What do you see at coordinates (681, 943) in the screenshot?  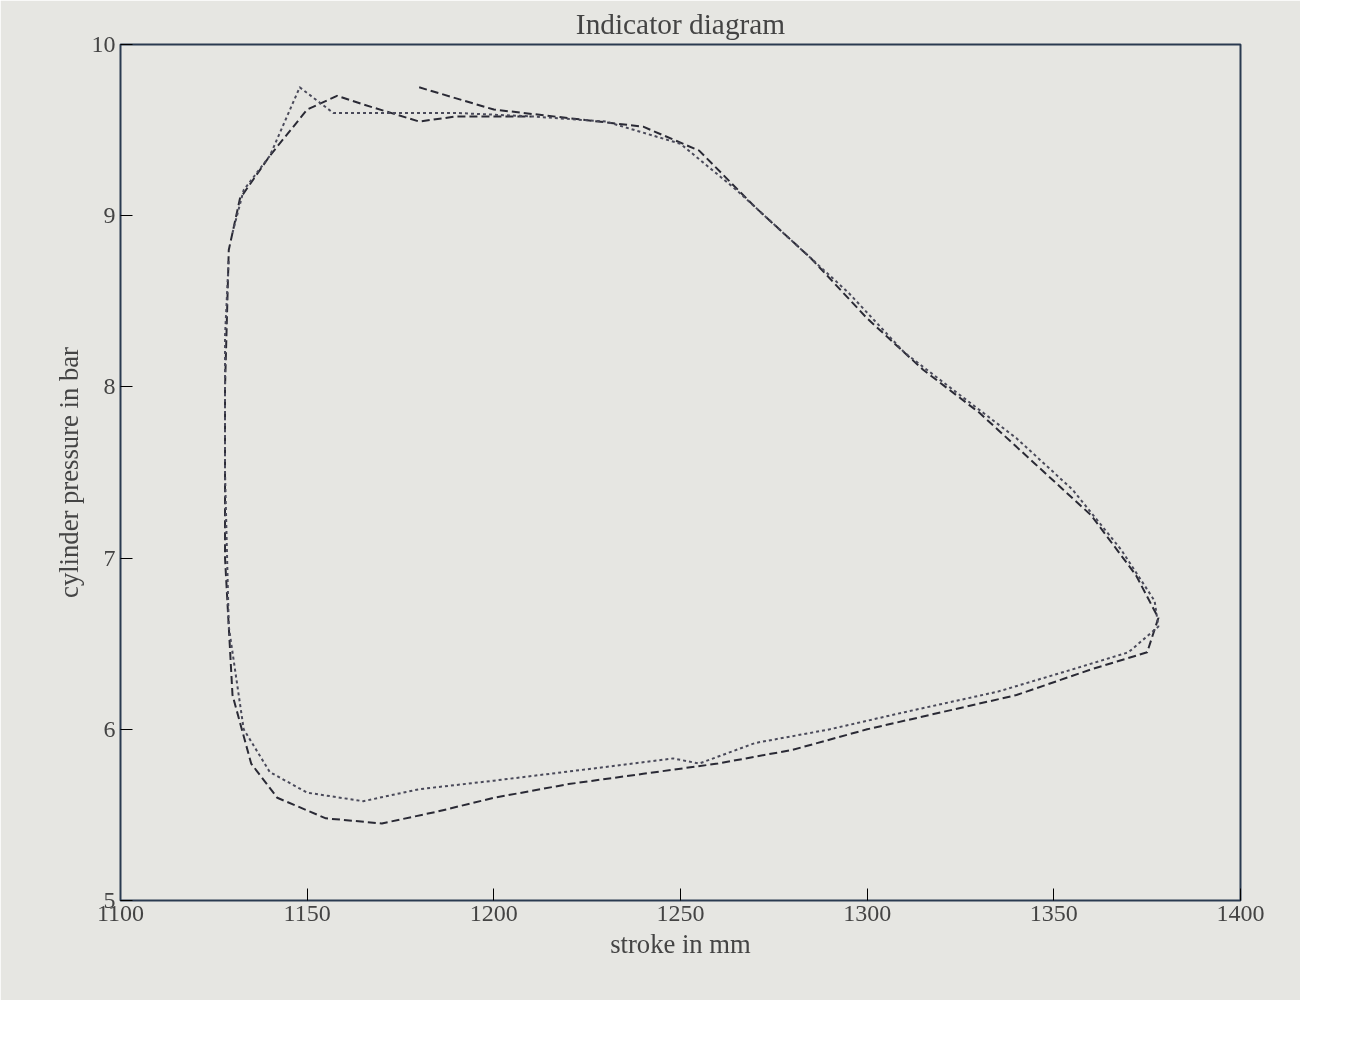 I see `x-axis-title: stroke in mm` at bounding box center [681, 943].